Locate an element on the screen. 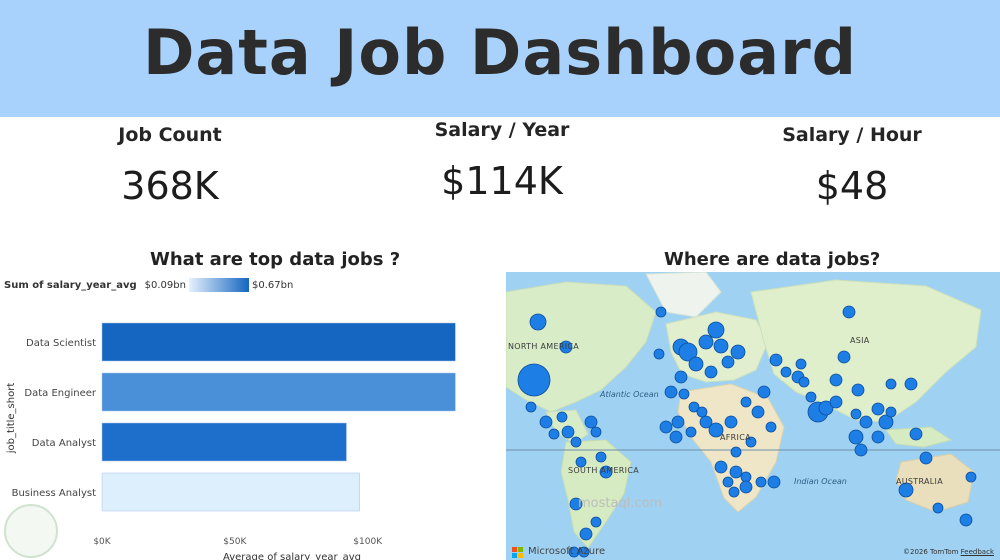  kpi-job-count: Job Count 368K is located at coordinates (170, 166).